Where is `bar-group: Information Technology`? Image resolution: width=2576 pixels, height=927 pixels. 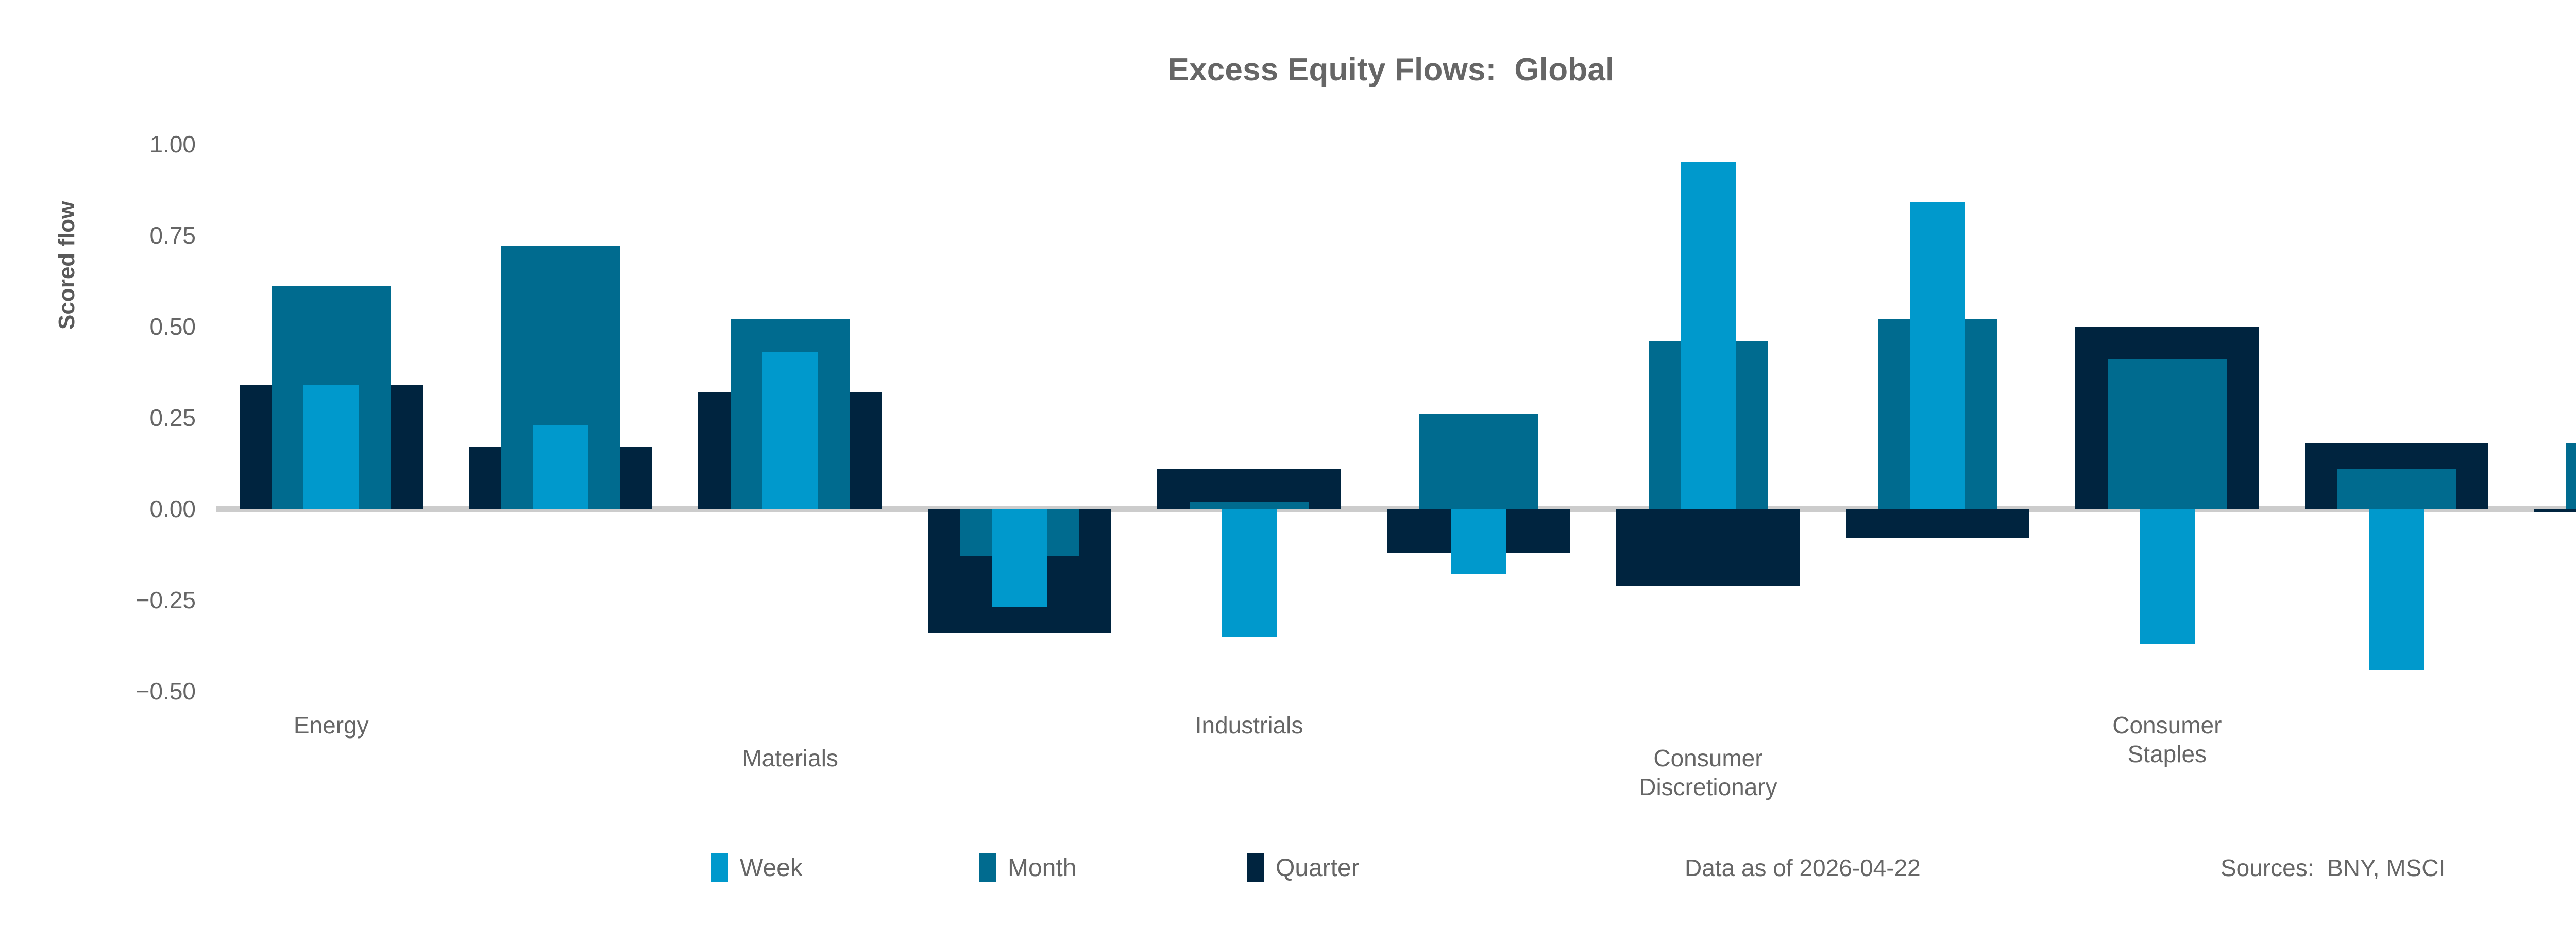
bar-group: Information Technology is located at coordinates (1937, 463).